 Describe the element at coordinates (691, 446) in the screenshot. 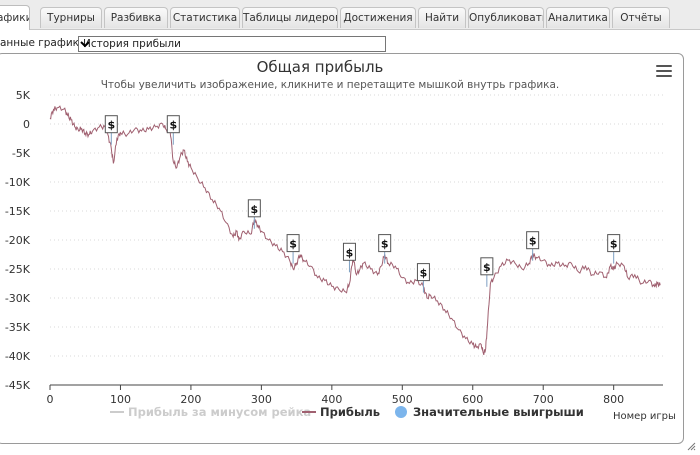

I see `resize-handle-icon` at that location.